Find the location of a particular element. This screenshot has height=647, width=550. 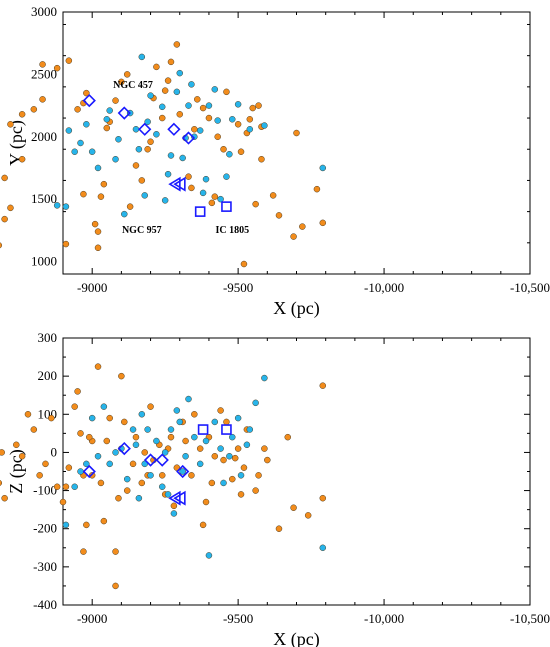

y-tick-label: -100 is located at coordinates (45, 490).